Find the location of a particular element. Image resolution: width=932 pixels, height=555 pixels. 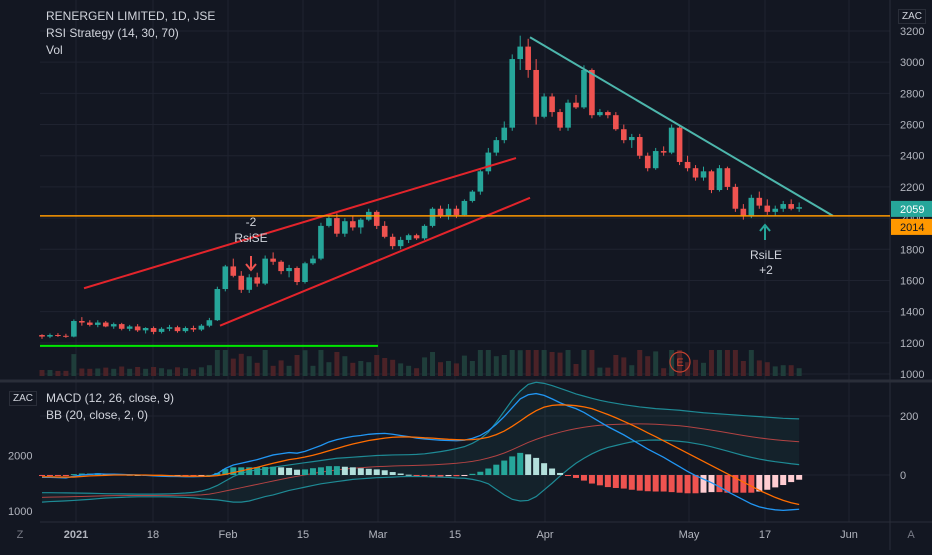

support-price-value: 2014 is located at coordinates (912, 228).